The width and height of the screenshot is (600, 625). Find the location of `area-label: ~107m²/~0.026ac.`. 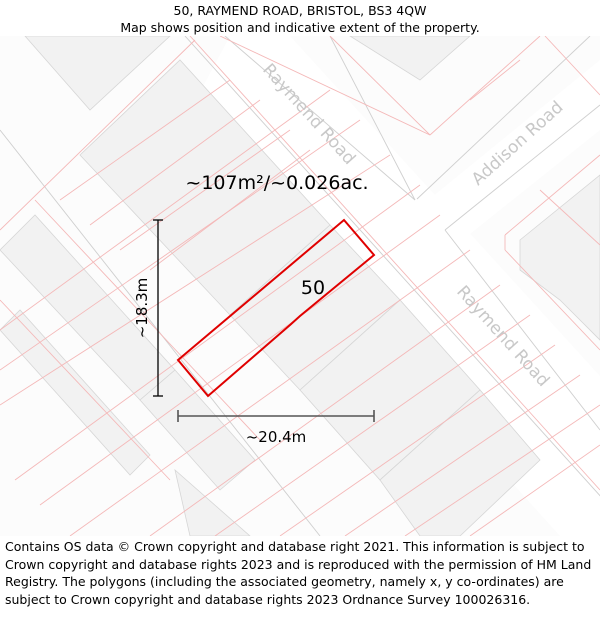

area-label: ~107m²/~0.026ac. is located at coordinates (276, 183).